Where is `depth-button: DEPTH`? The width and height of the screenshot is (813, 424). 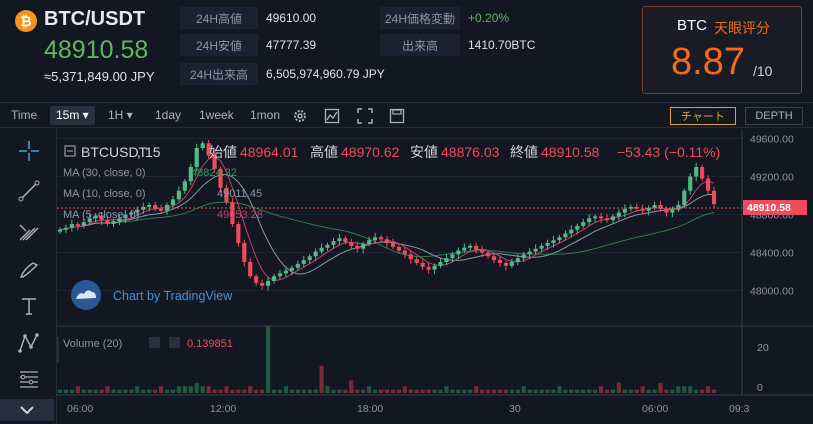 depth-button: DEPTH is located at coordinates (774, 116).